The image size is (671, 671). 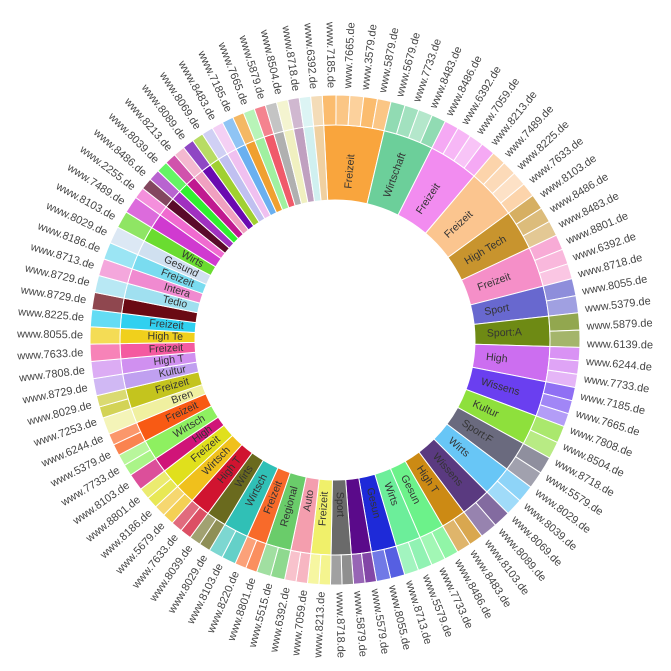 What do you see at coordinates (324, 508) in the screenshot?
I see `inner-label-20: Freizeit` at bounding box center [324, 508].